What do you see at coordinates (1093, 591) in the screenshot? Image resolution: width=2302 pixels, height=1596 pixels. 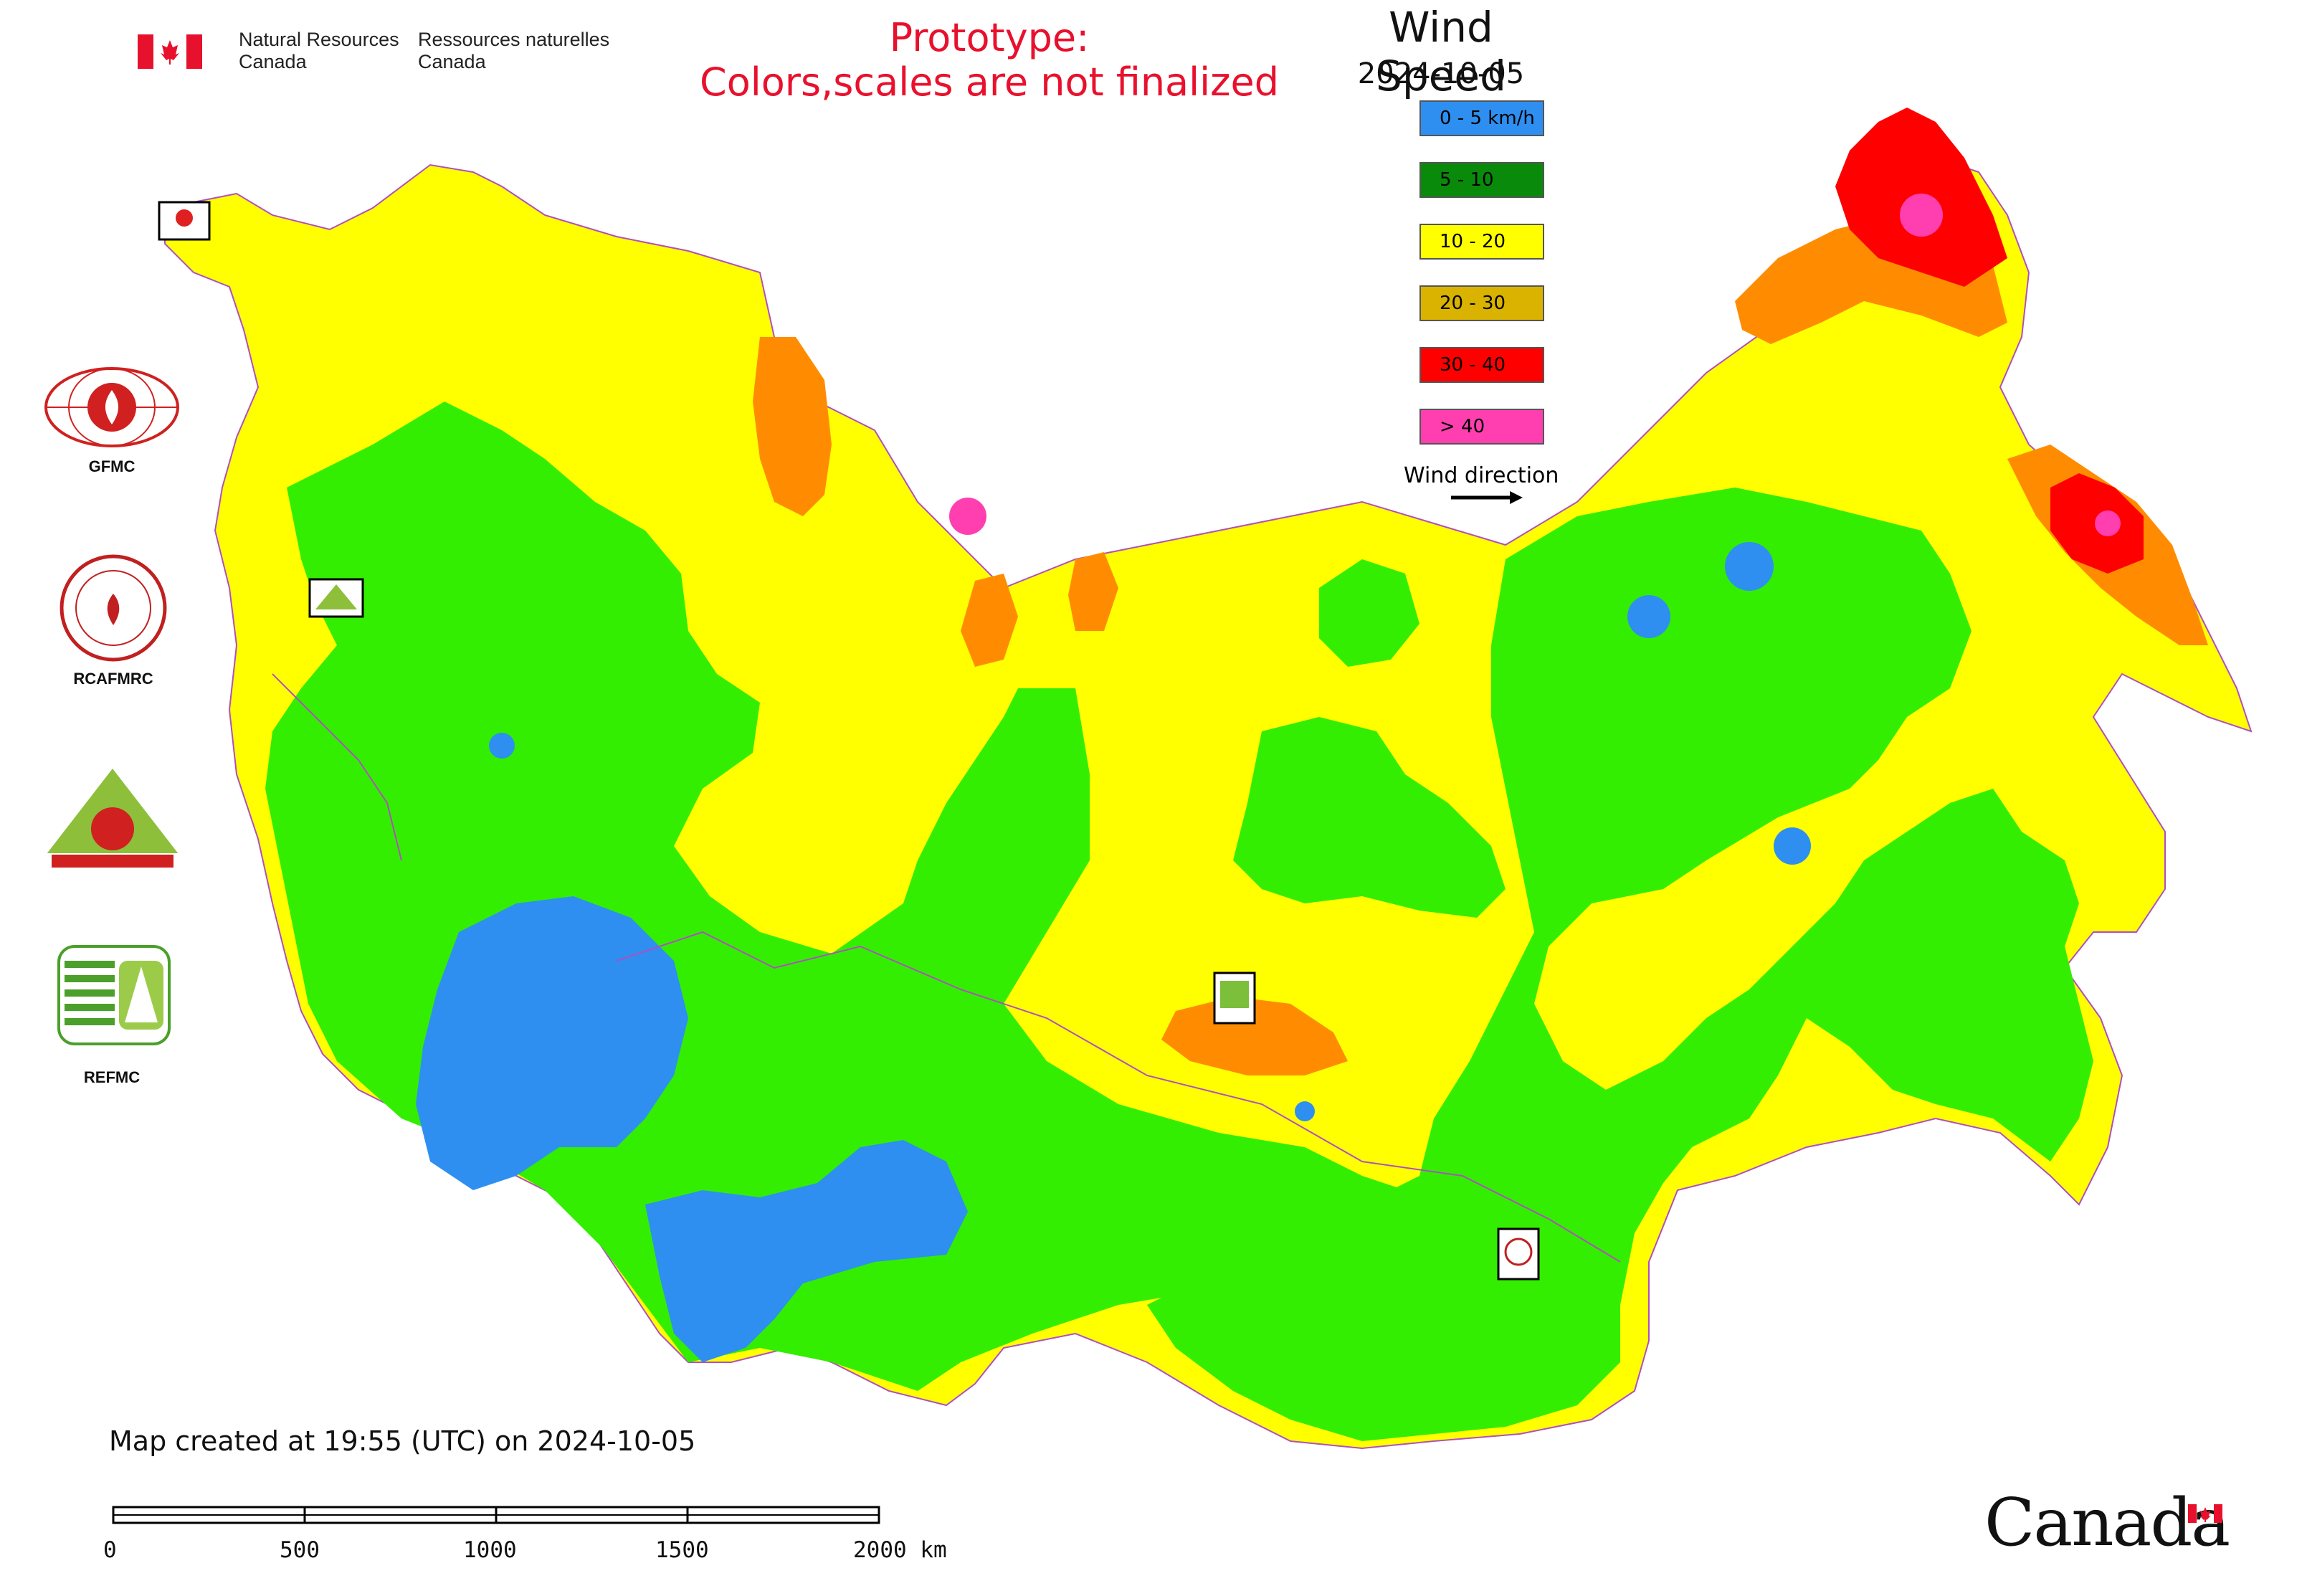 I see `strong-wind-region-yamal` at bounding box center [1093, 591].